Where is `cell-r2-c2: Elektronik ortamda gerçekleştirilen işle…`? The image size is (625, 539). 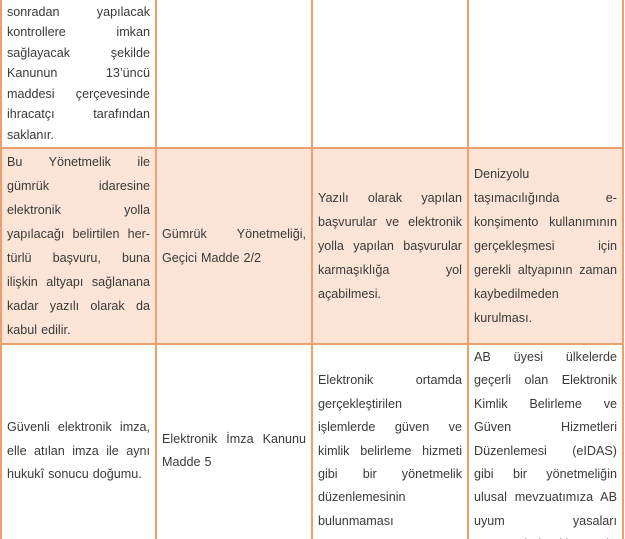 cell-r2-c2: Elektronik ortamda gerçekleştirilen işle… is located at coordinates (390, 440).